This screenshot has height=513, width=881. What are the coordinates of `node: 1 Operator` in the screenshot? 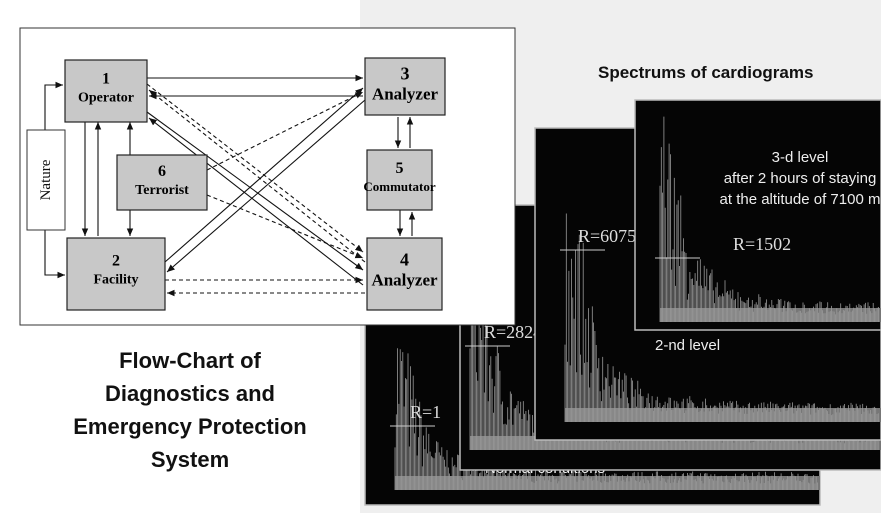 It's located at (106, 91).